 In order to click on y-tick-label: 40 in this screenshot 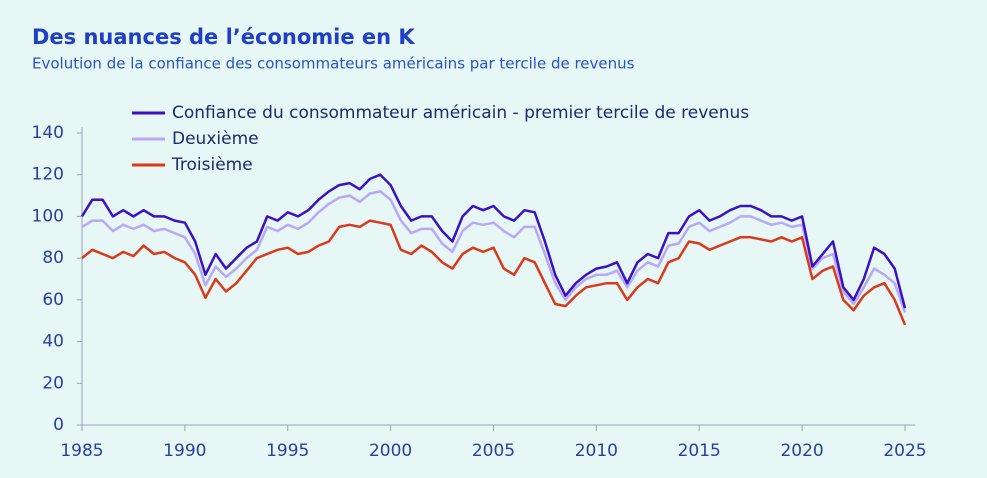, I will do `click(53, 342)`.